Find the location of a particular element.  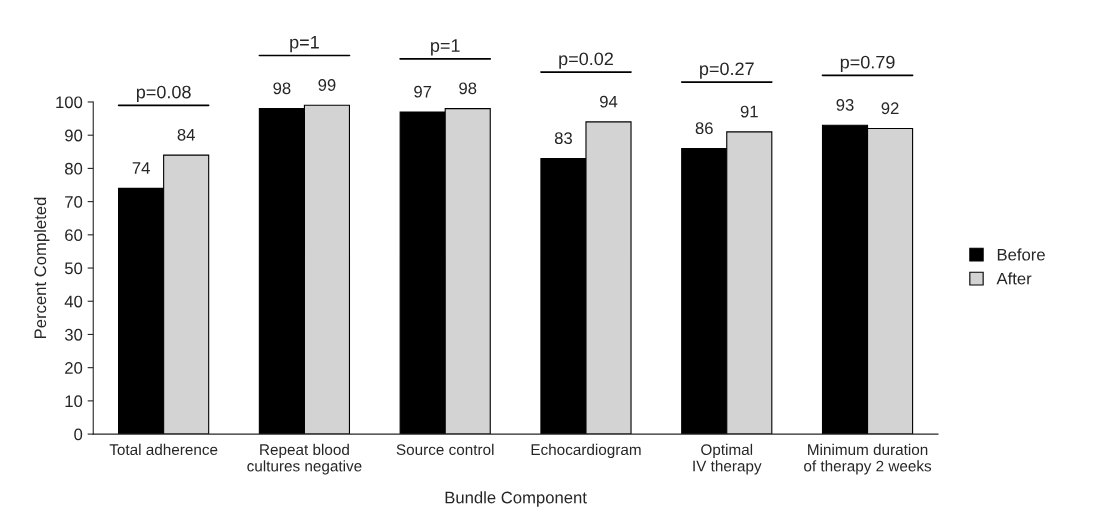

y-tick-label: 50 is located at coordinates (73, 268).